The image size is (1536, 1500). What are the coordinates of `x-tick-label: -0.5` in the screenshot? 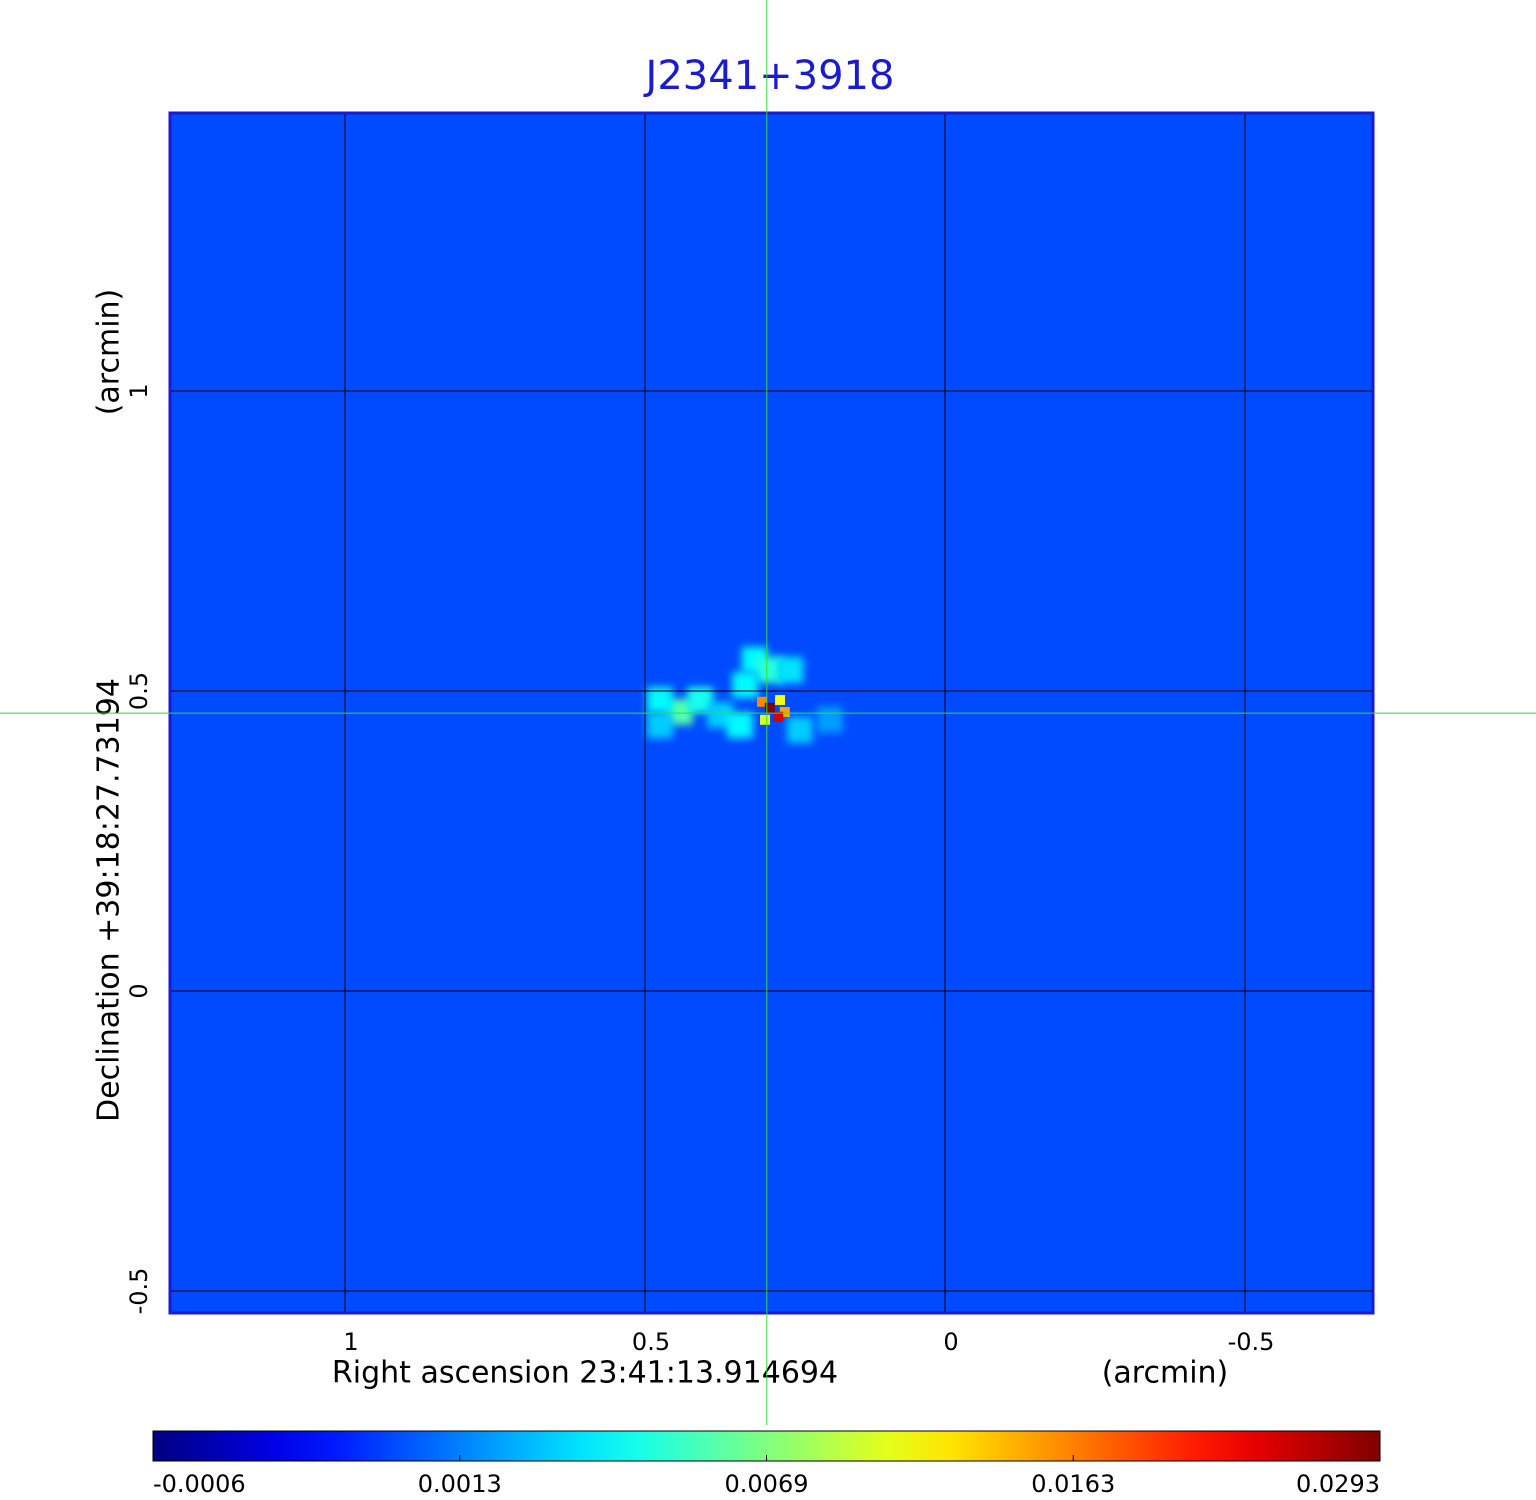 It's located at (1251, 1342).